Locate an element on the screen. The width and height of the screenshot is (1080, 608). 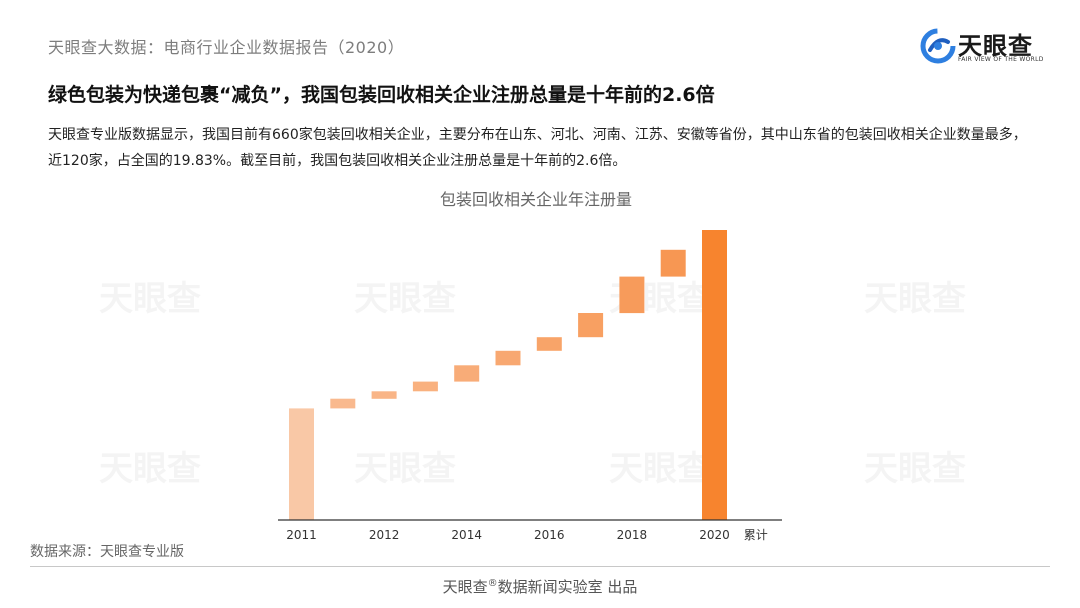
bar-2018 is located at coordinates (591, 325).